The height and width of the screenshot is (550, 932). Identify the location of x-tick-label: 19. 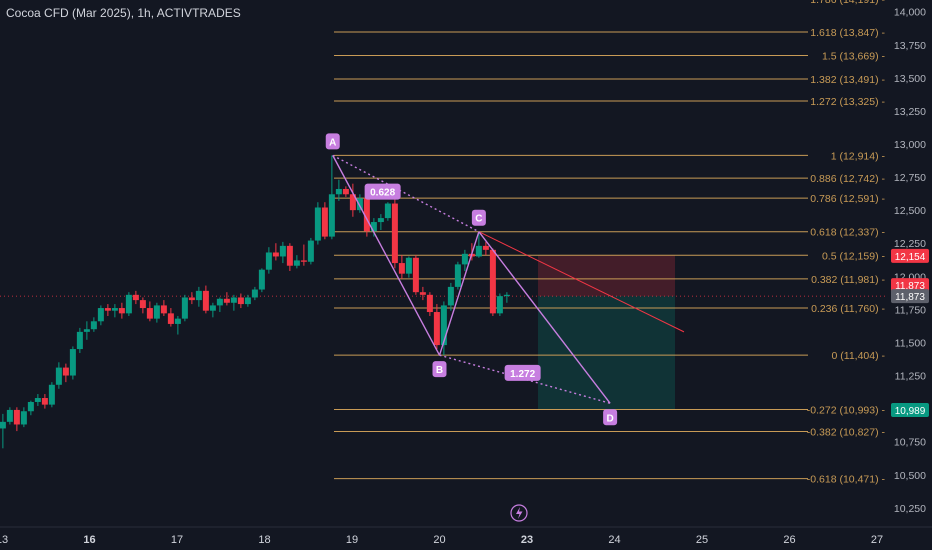
(352, 540).